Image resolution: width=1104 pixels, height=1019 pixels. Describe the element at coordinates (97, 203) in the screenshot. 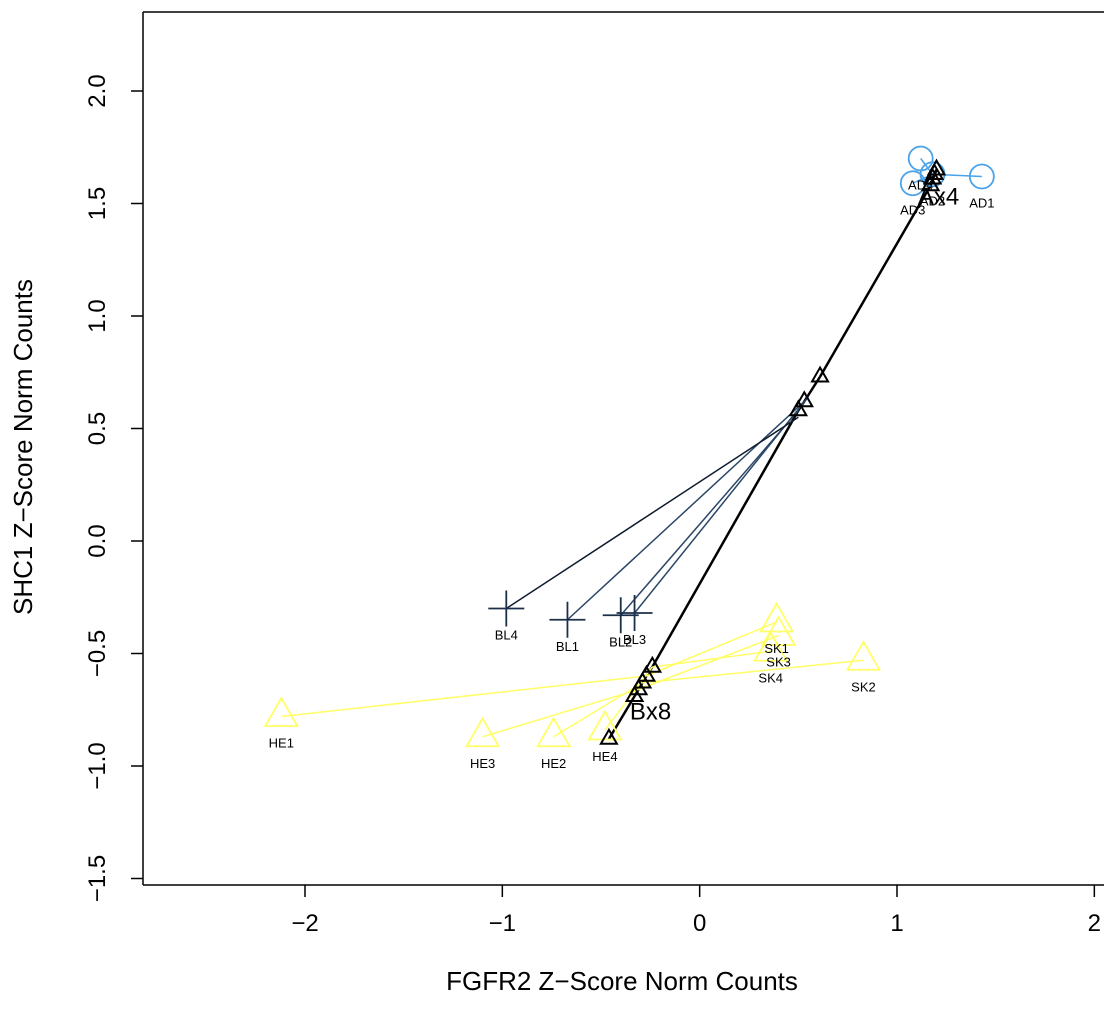

I see `y-tick-label: 1.5` at that location.